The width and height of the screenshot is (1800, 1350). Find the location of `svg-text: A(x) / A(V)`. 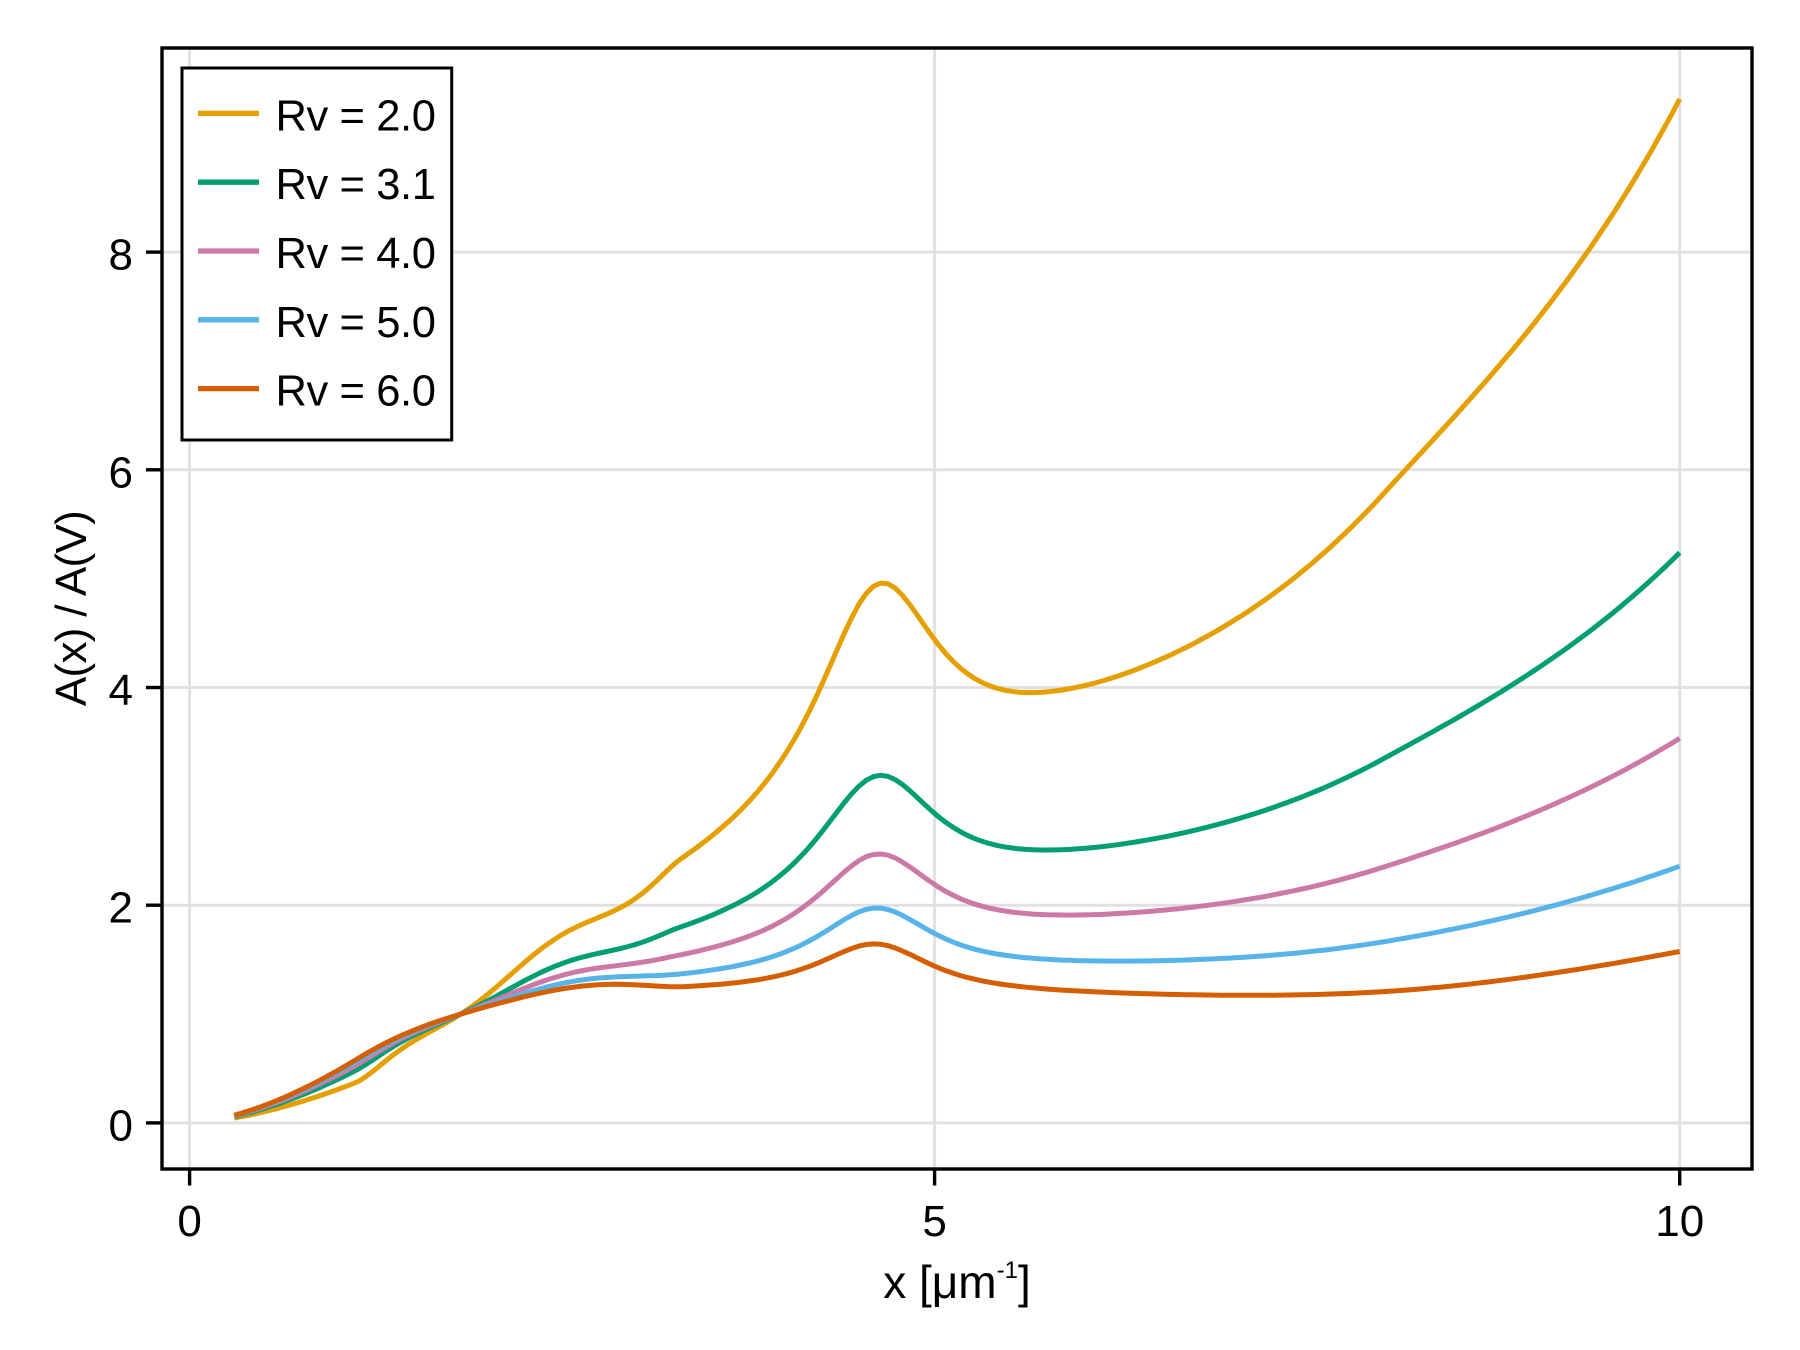

svg-text: A(x) / A(V) is located at coordinates (71, 608).